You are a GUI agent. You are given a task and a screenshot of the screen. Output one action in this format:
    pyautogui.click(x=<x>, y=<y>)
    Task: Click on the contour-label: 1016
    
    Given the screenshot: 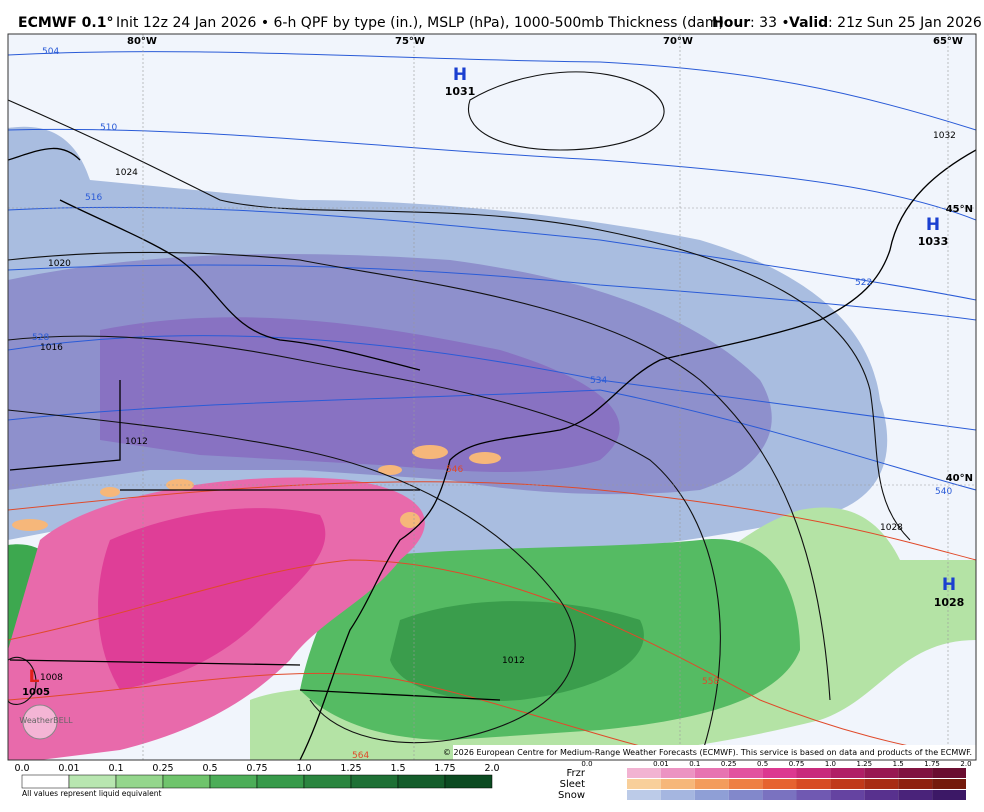 What is the action you would take?
    pyautogui.click(x=51, y=348)
    